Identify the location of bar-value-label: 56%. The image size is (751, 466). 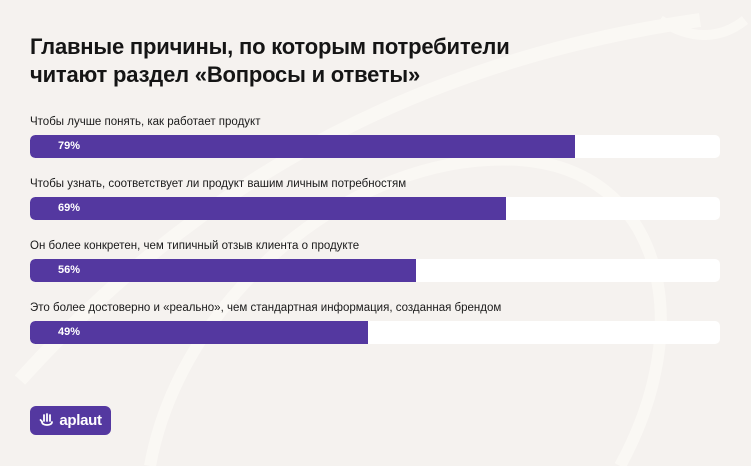
(69, 270).